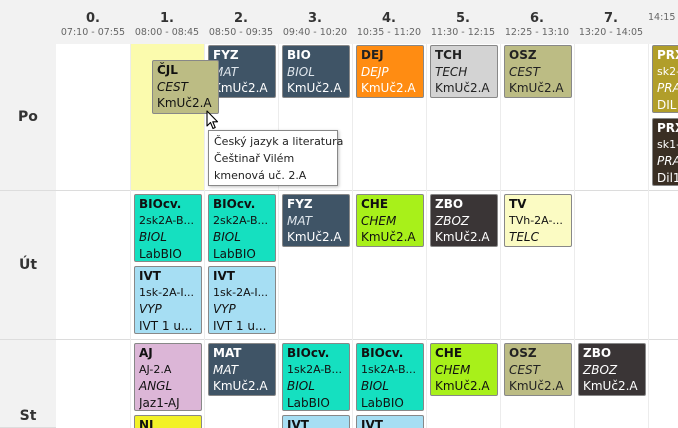  What do you see at coordinates (665, 79) in the screenshot?
I see `lesson-card-po-prx-1: PRX sk2- PRA DIL` at bounding box center [665, 79].